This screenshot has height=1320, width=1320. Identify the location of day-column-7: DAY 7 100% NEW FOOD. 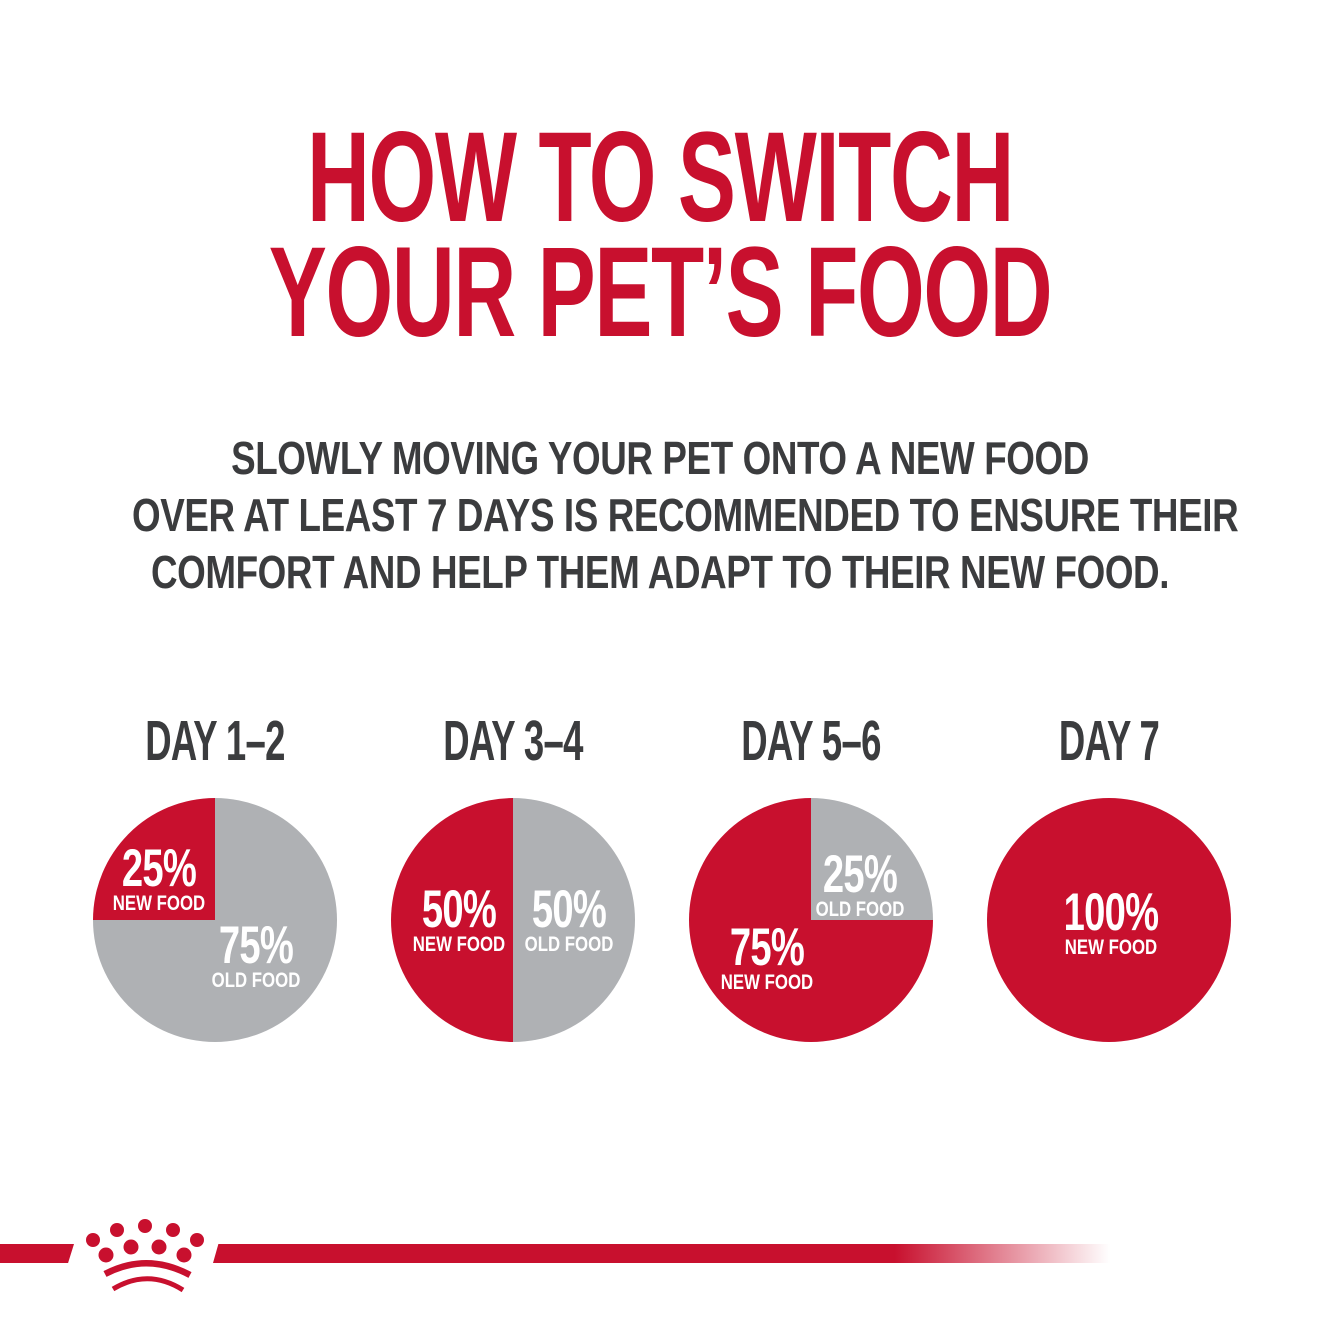
(1109, 877).